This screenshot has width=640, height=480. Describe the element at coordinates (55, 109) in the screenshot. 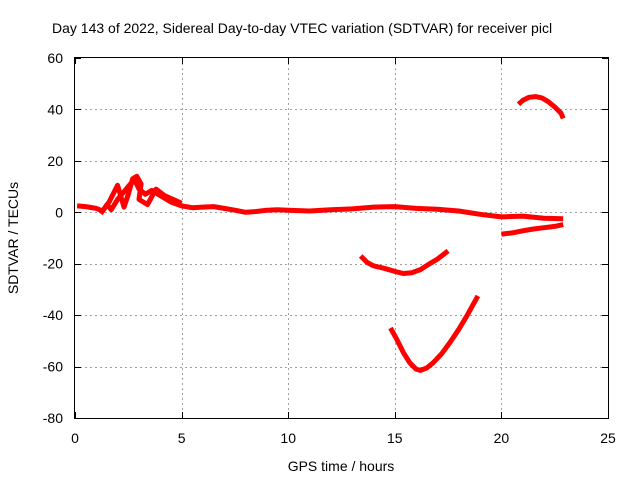

I see `y-tick-label: 40` at that location.